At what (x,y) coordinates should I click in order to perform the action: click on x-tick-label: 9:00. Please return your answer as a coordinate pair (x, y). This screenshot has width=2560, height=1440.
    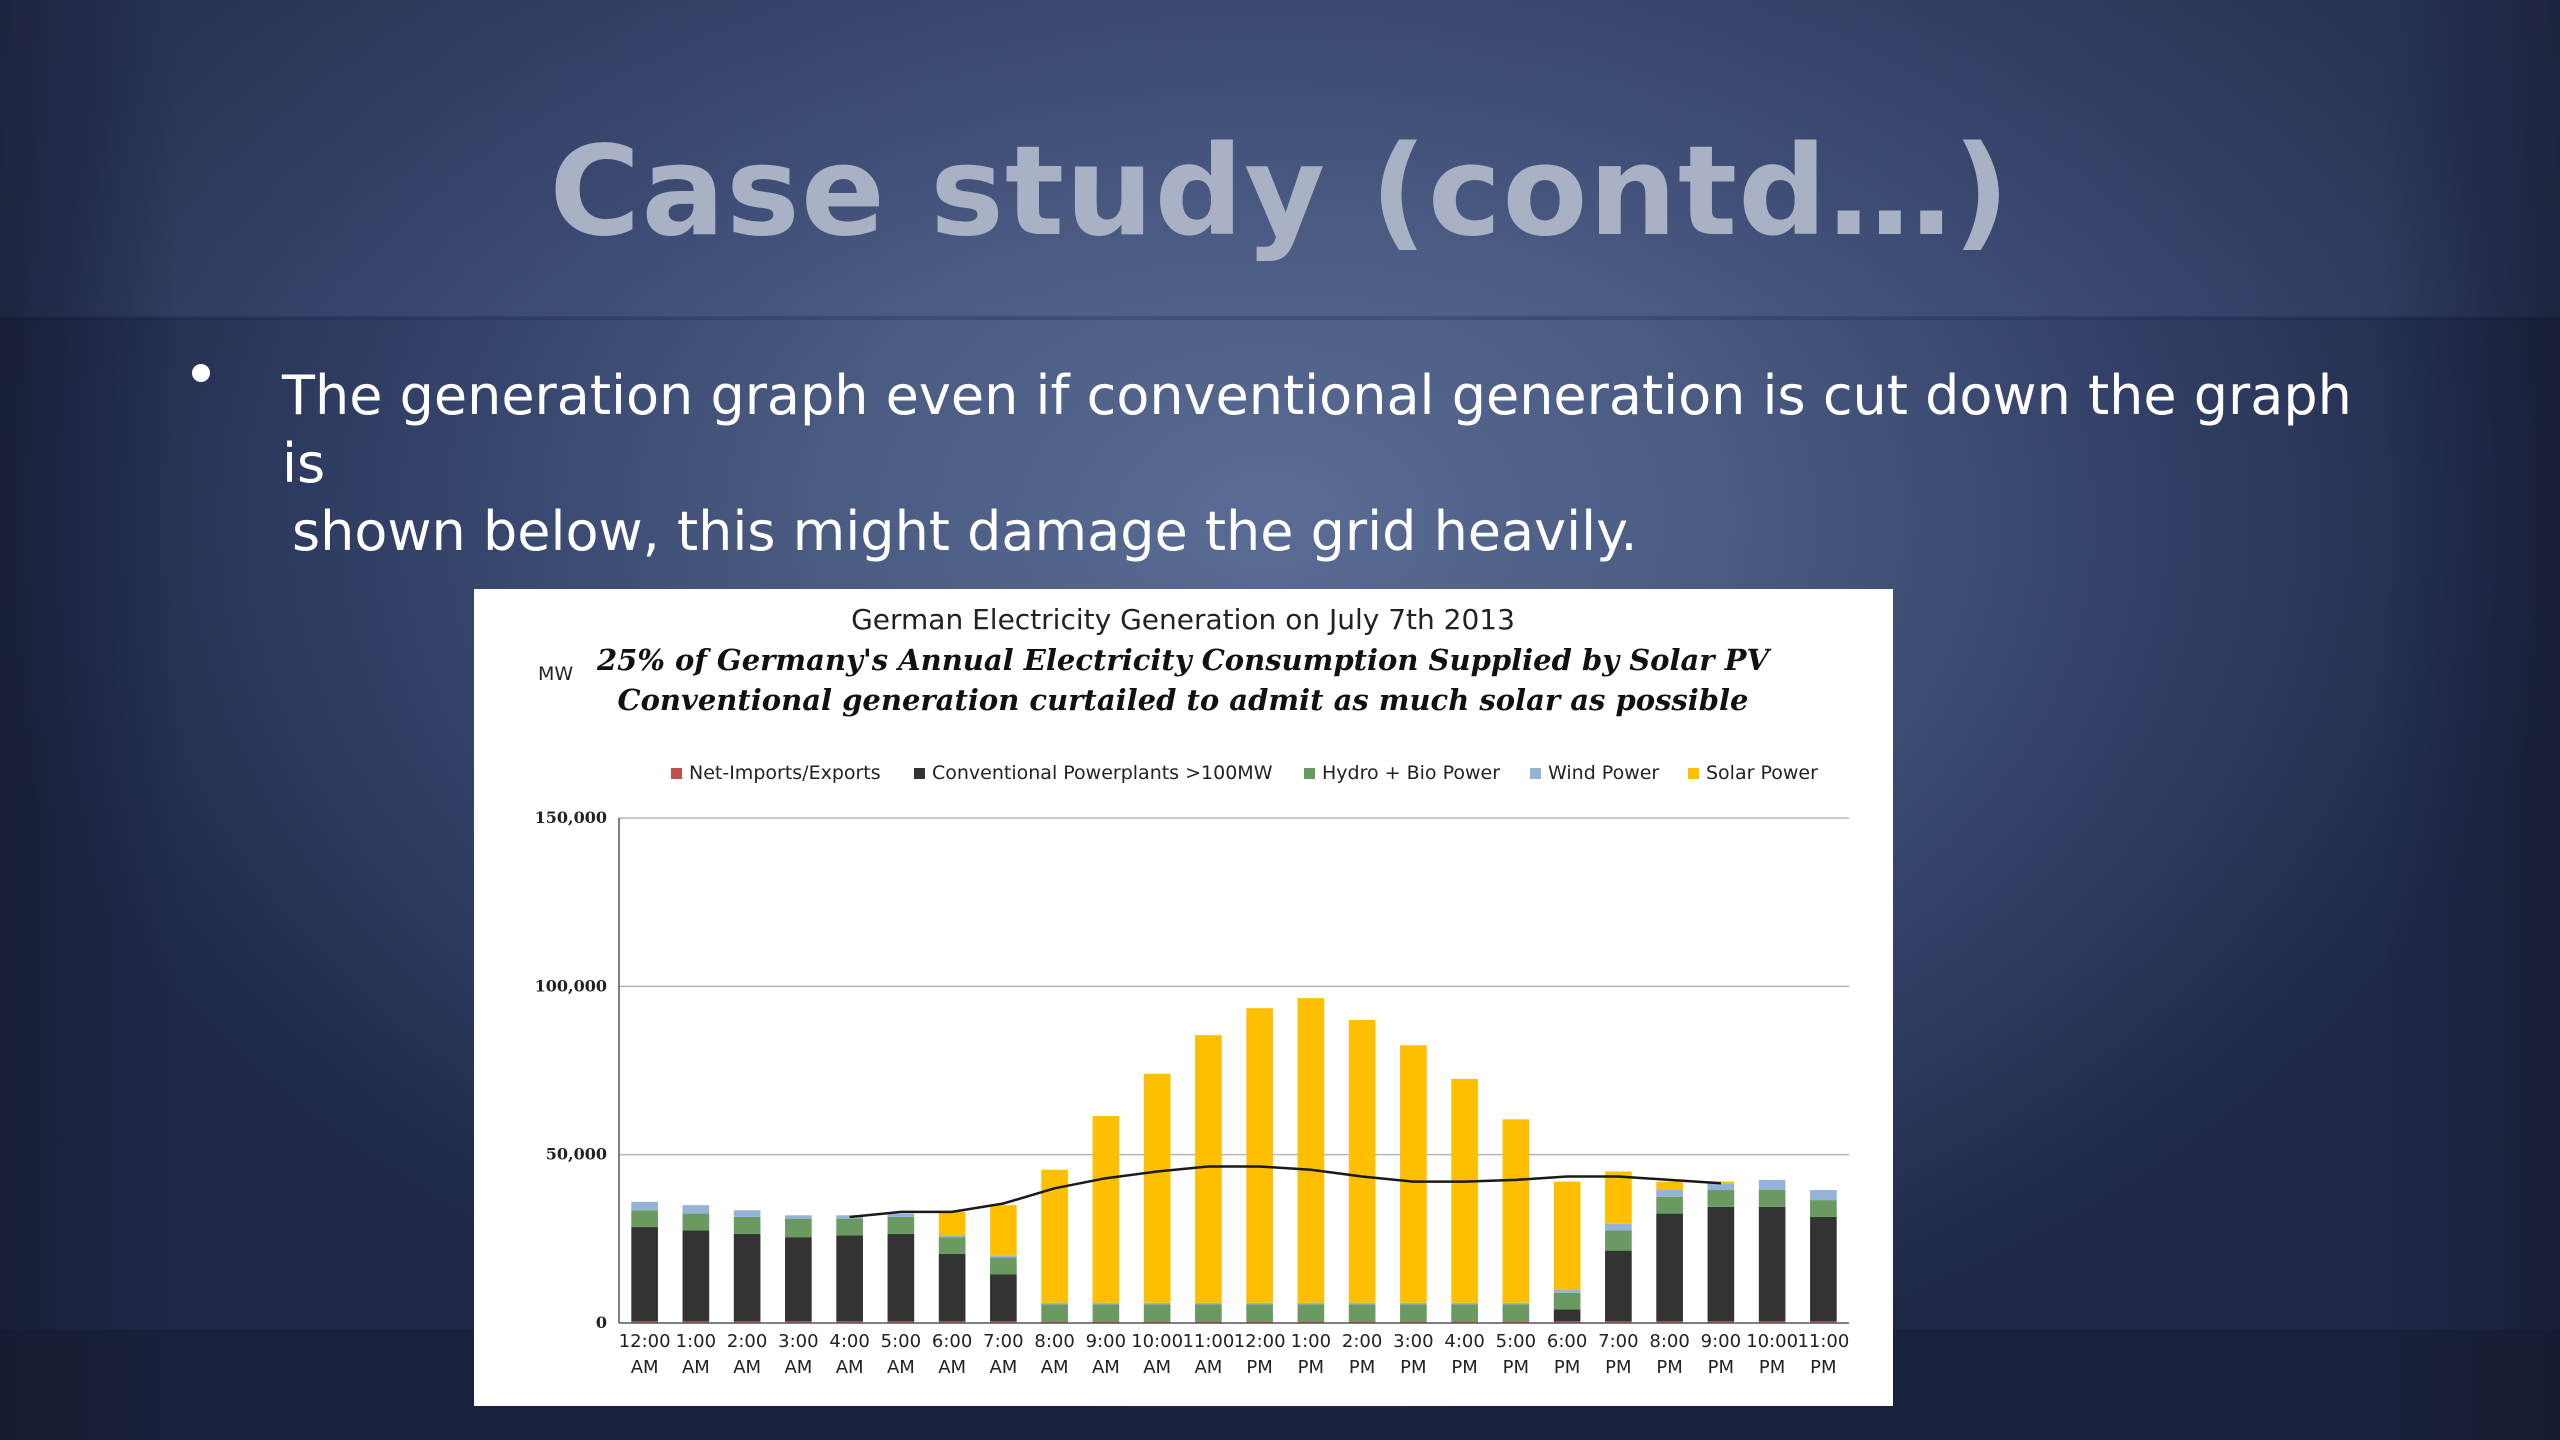
    Looking at the image, I should click on (1721, 1341).